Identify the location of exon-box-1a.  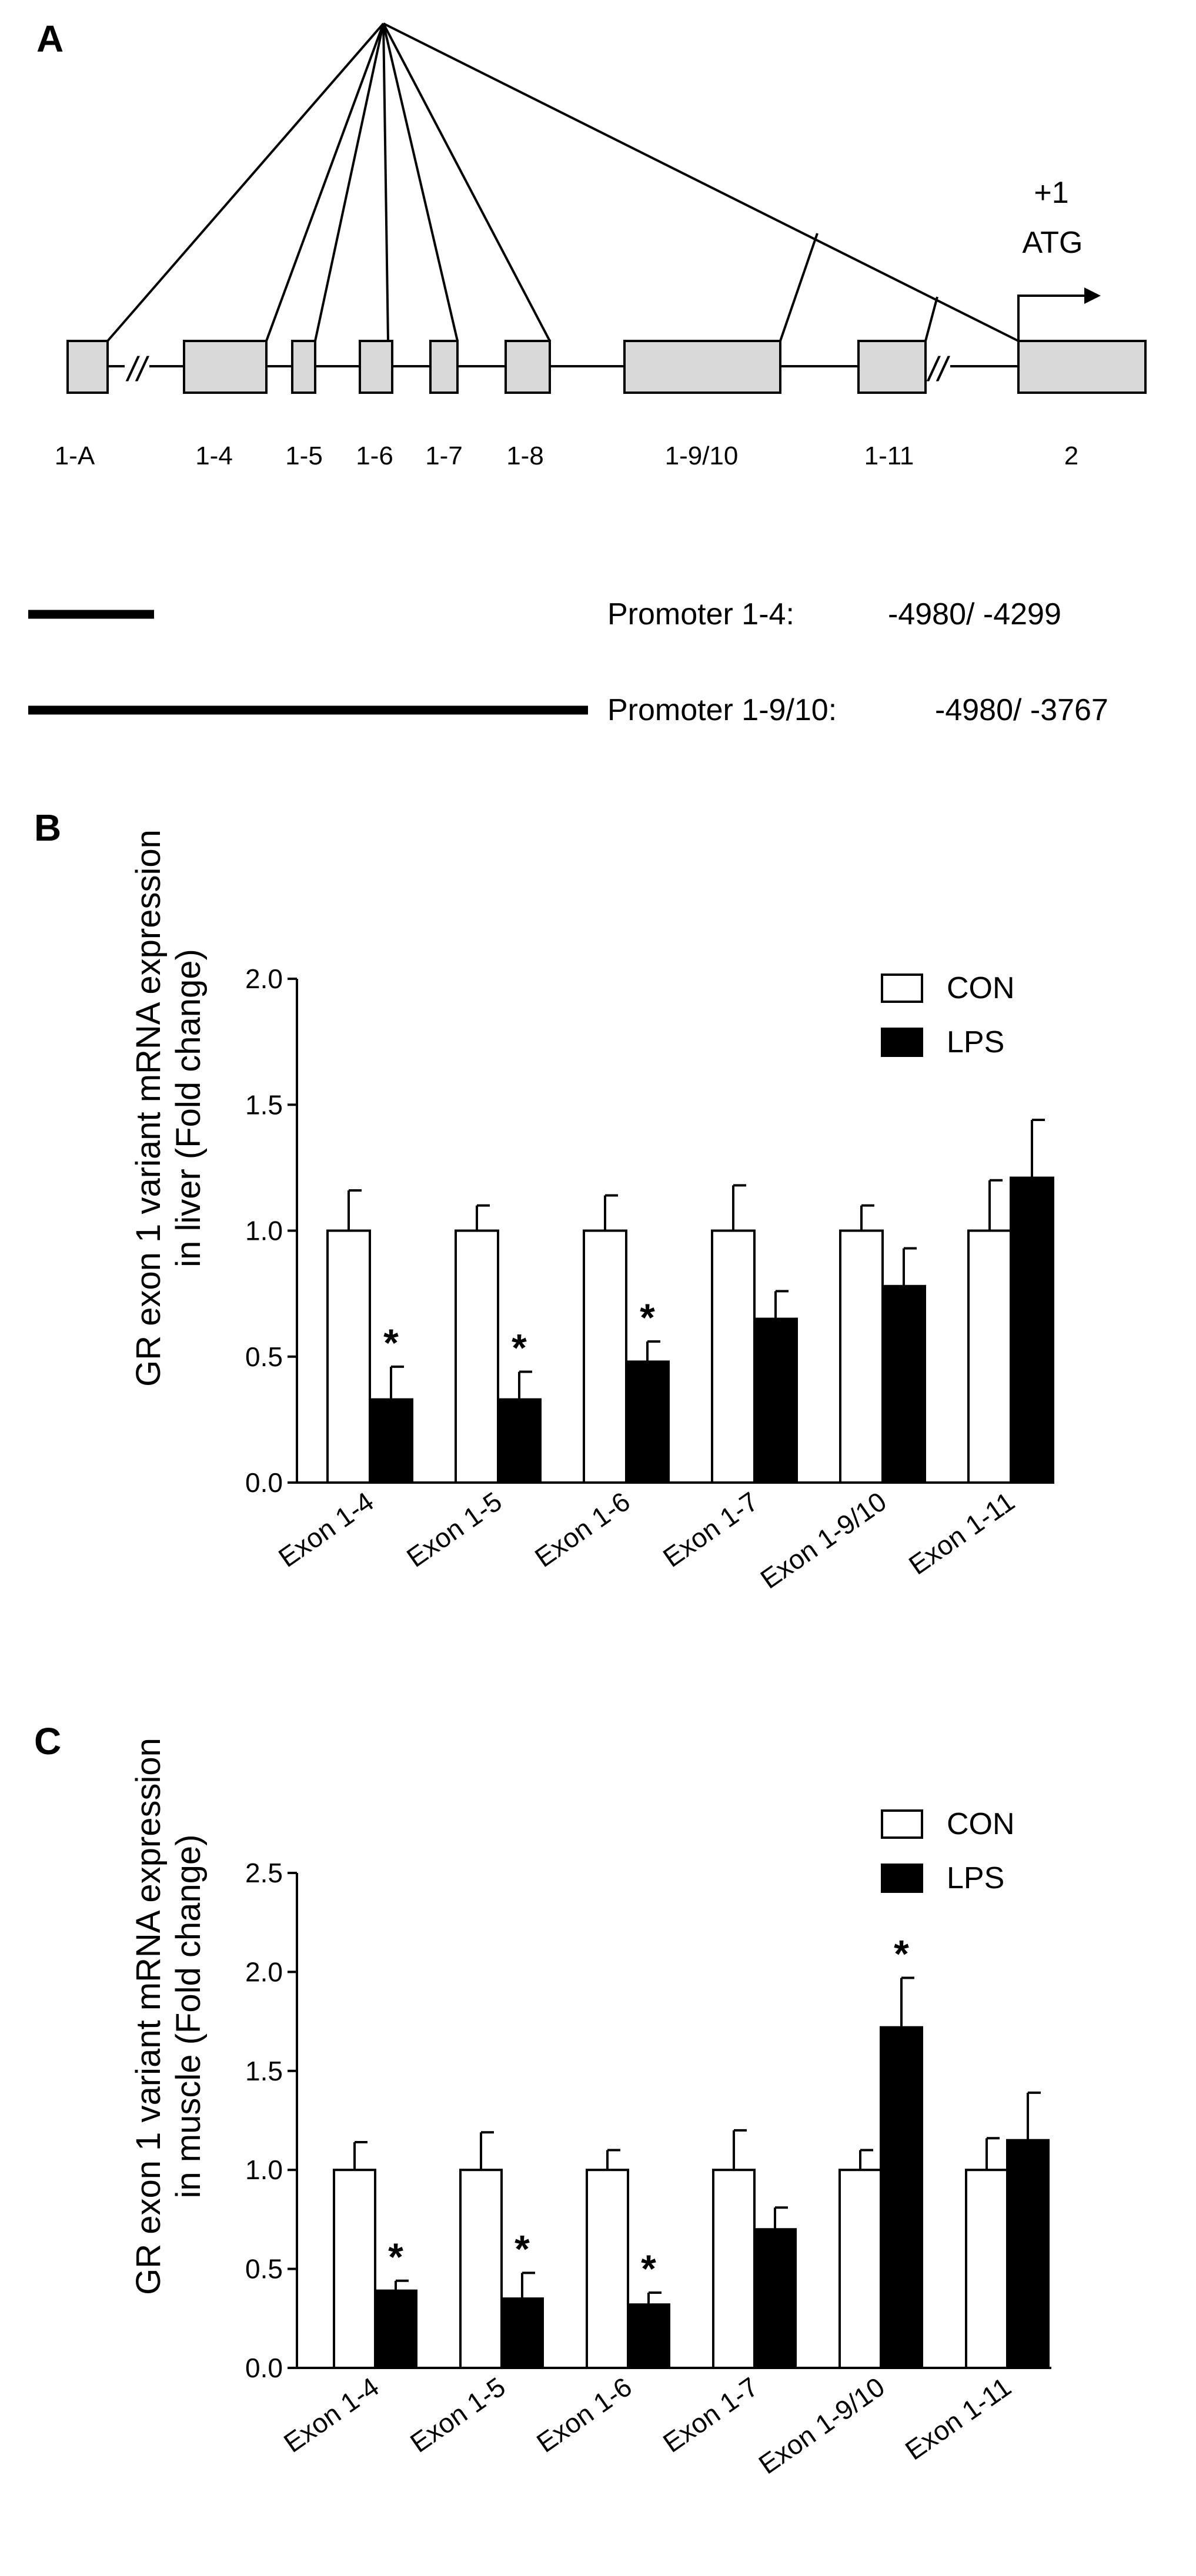
(88, 367).